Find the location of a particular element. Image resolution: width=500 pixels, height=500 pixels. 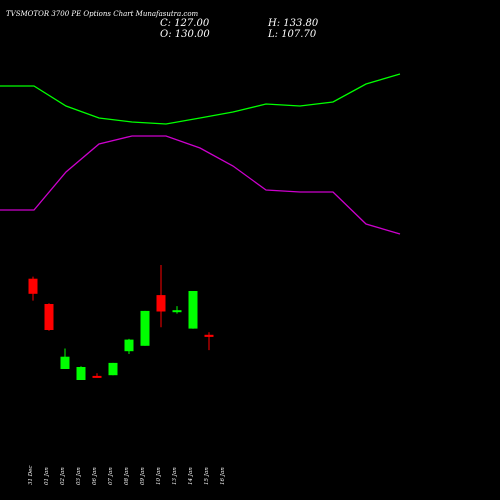

x-tick-label: 10 Jan is located at coordinates (159, 476).